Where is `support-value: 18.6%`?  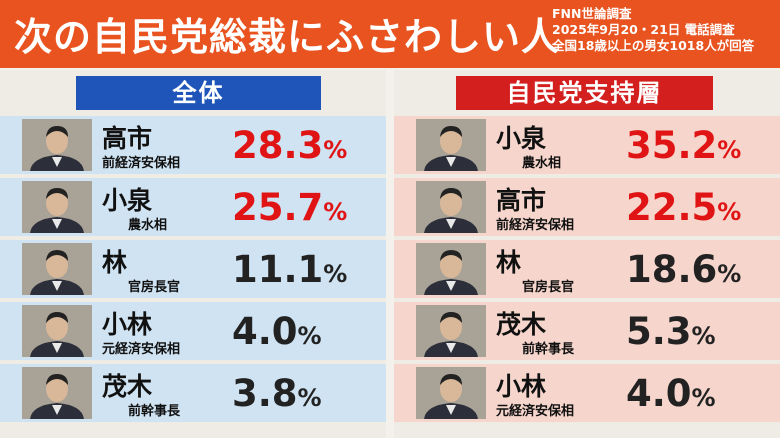 support-value: 18.6% is located at coordinates (701, 269).